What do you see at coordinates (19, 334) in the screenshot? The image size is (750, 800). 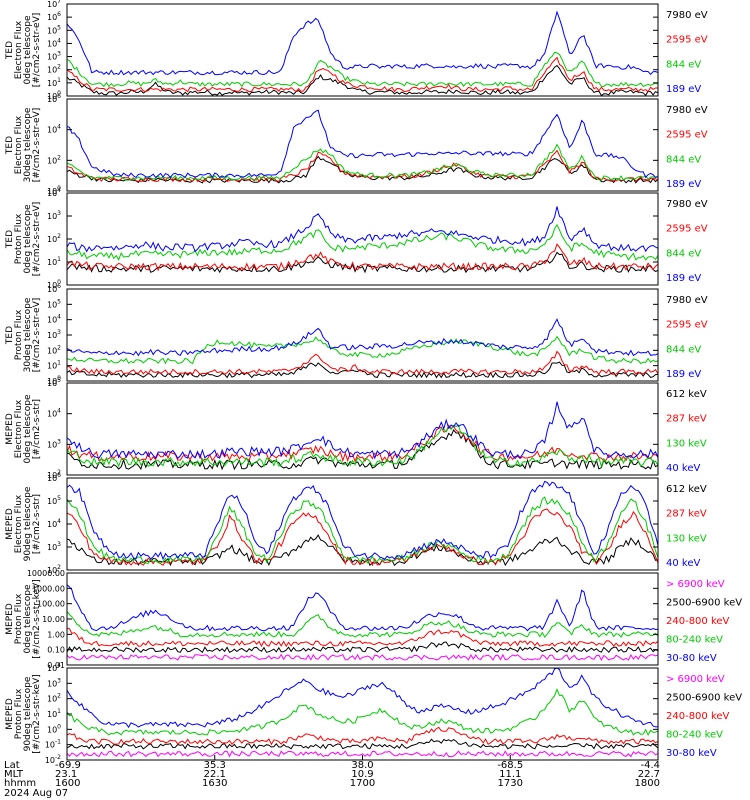 I see `y-axis-label-line: Proton Flux` at bounding box center [19, 334].